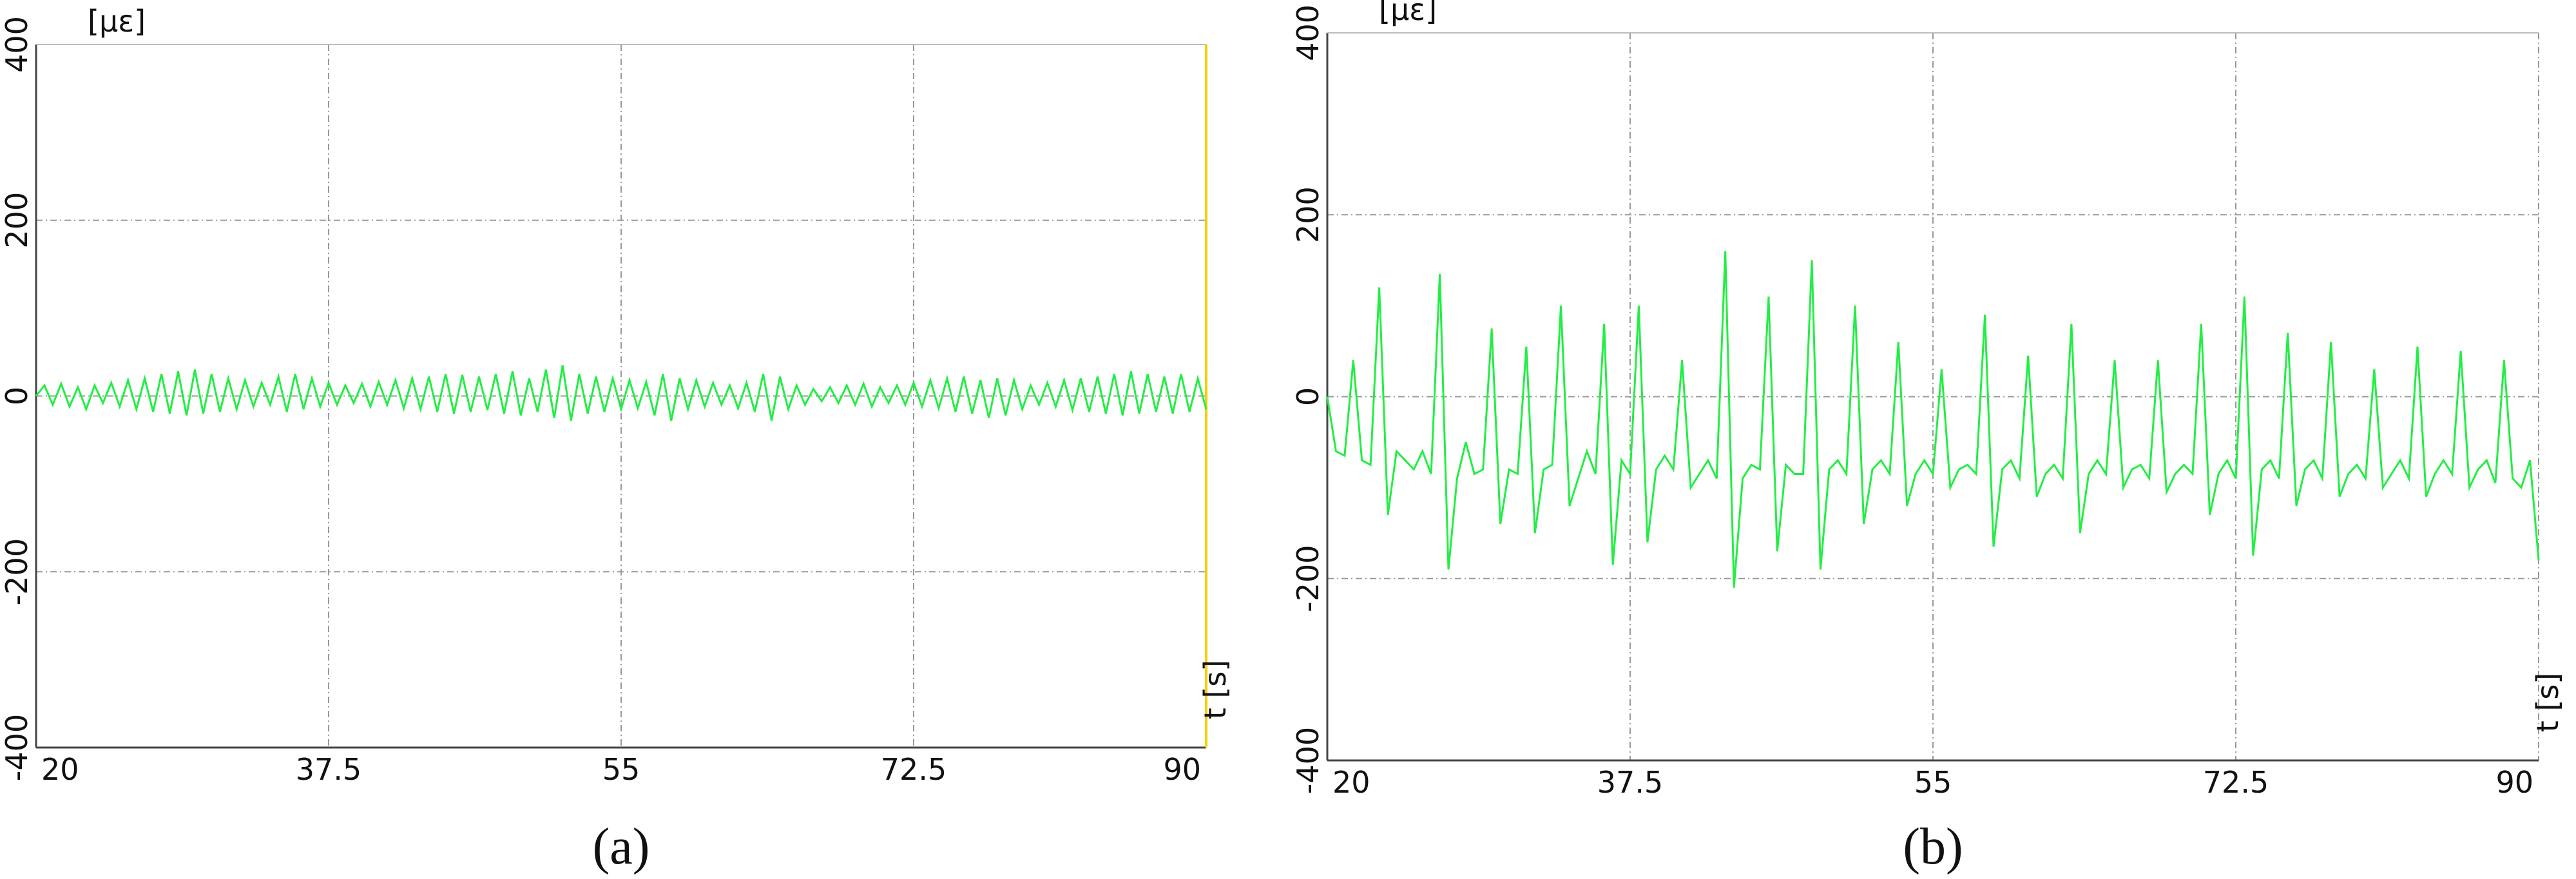  Describe the element at coordinates (622, 846) in the screenshot. I see `caption: (a)` at that location.